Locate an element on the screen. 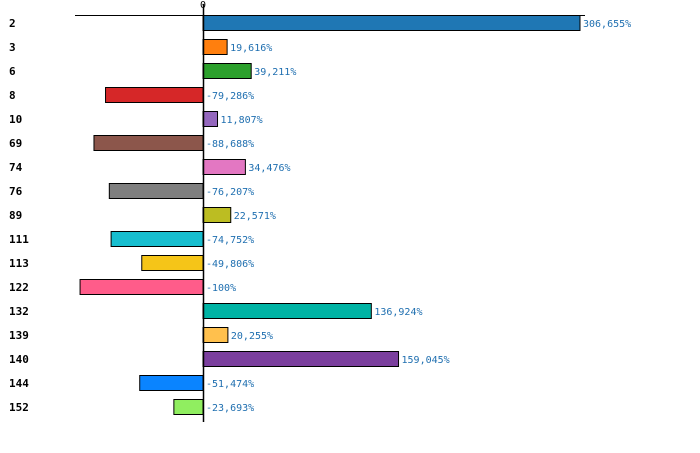 The image size is (700, 453). category-label-152: 152 is located at coordinates (19, 407).